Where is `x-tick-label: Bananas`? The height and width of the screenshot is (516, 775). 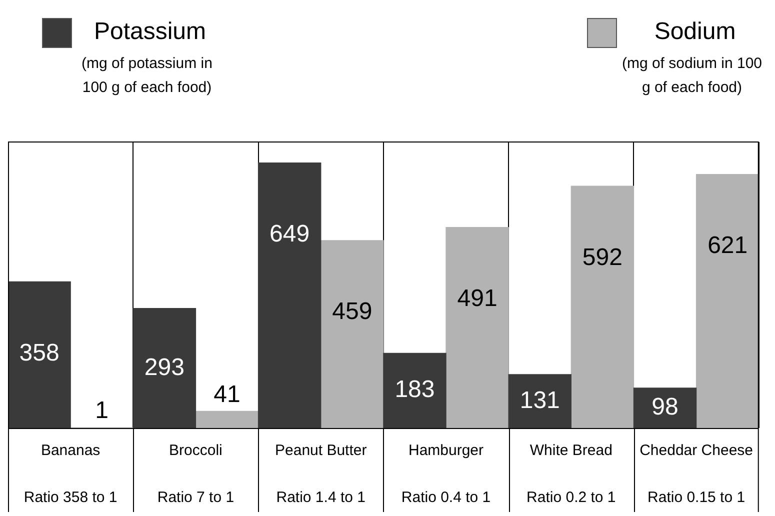
x-tick-label: Bananas is located at coordinates (70, 451).